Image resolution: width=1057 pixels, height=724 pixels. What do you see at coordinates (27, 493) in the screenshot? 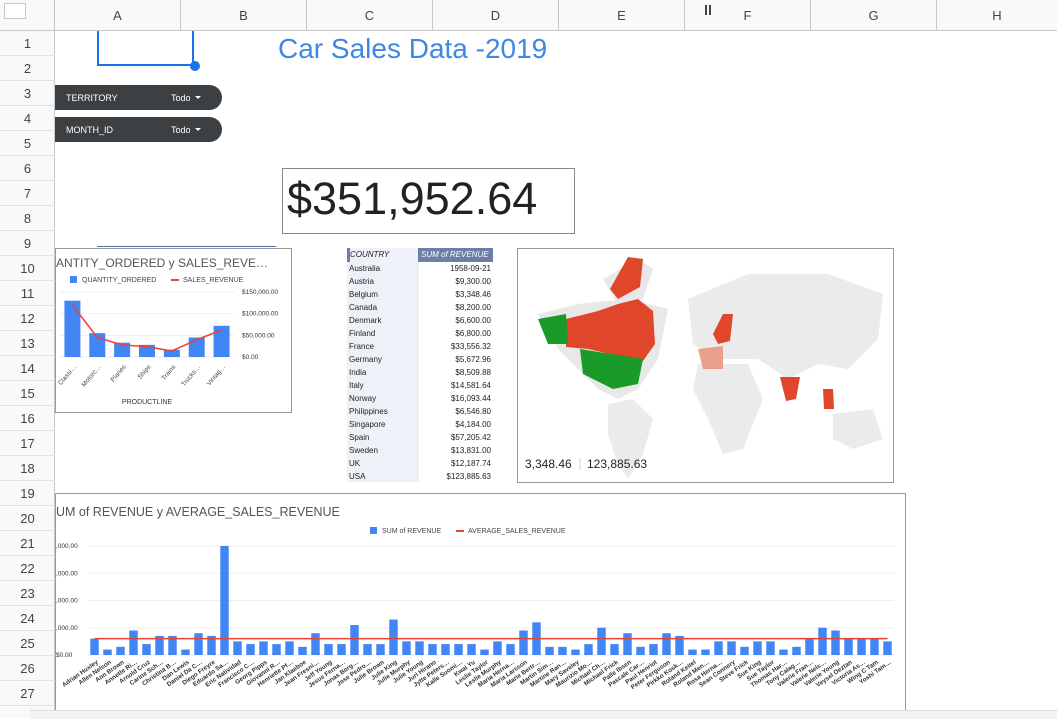
I see `row-header-19: 19` at bounding box center [27, 493].